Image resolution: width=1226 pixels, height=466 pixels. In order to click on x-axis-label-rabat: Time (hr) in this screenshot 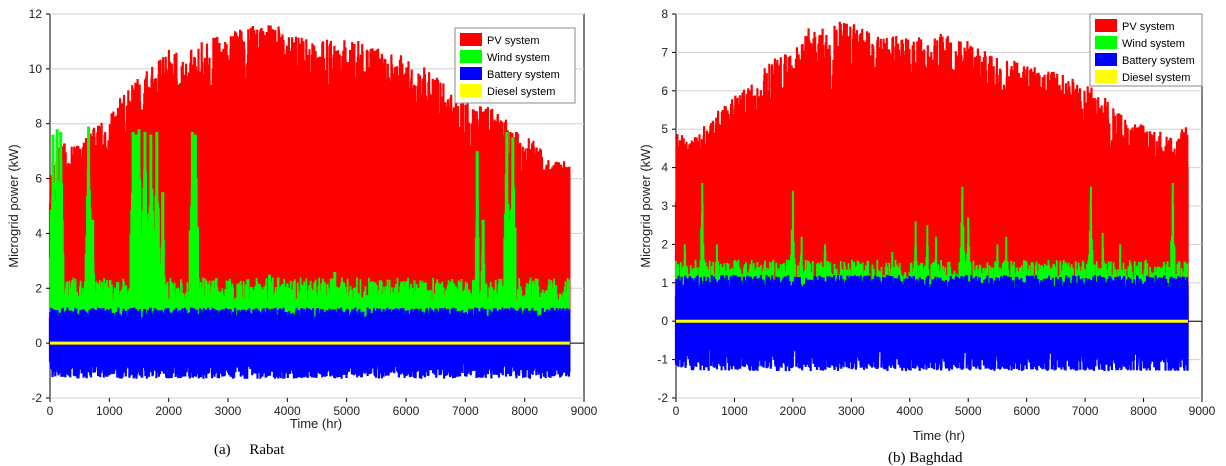, I will do `click(316, 423)`.